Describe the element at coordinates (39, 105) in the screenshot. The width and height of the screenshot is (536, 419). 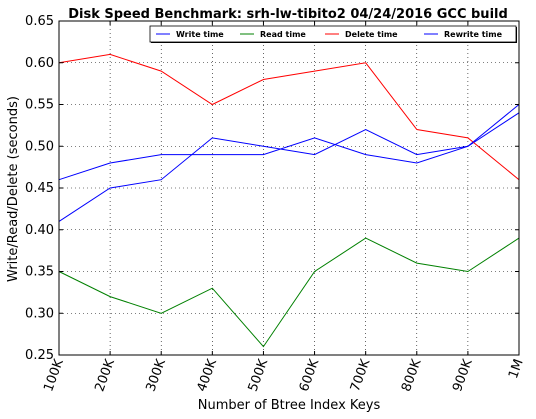
I see `y-tick-label: 0.55` at that location.